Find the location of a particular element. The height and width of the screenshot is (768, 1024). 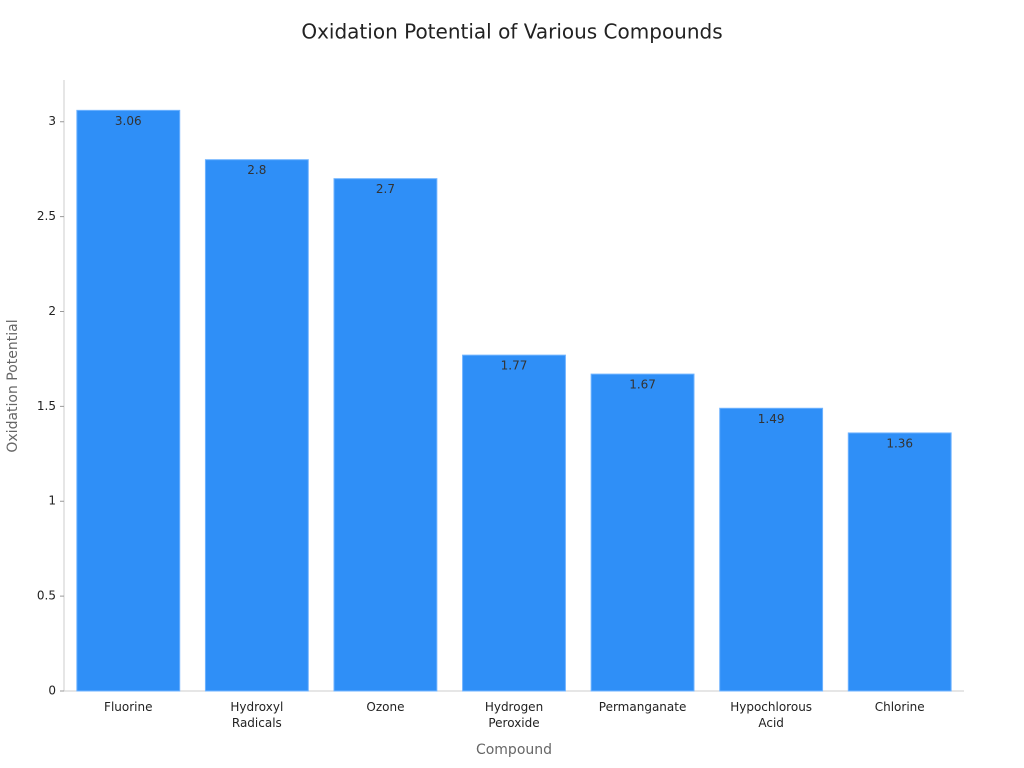

value-label: 1.77 is located at coordinates (514, 366).